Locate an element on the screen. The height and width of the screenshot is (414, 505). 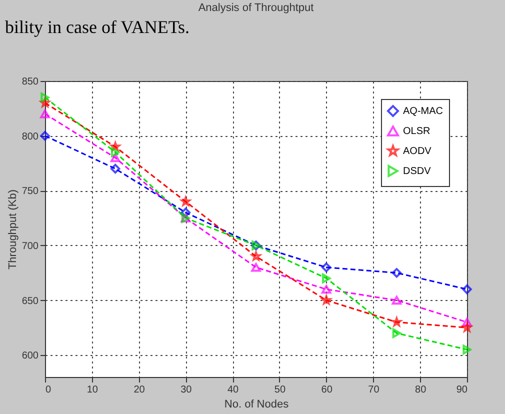
y-axis-title: Throughput (Kb) is located at coordinates (12, 229).